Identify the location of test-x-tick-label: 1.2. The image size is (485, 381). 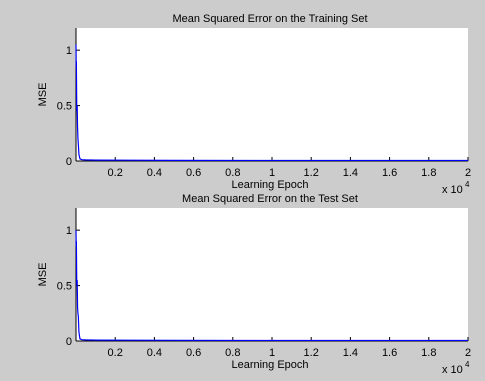
(311, 353).